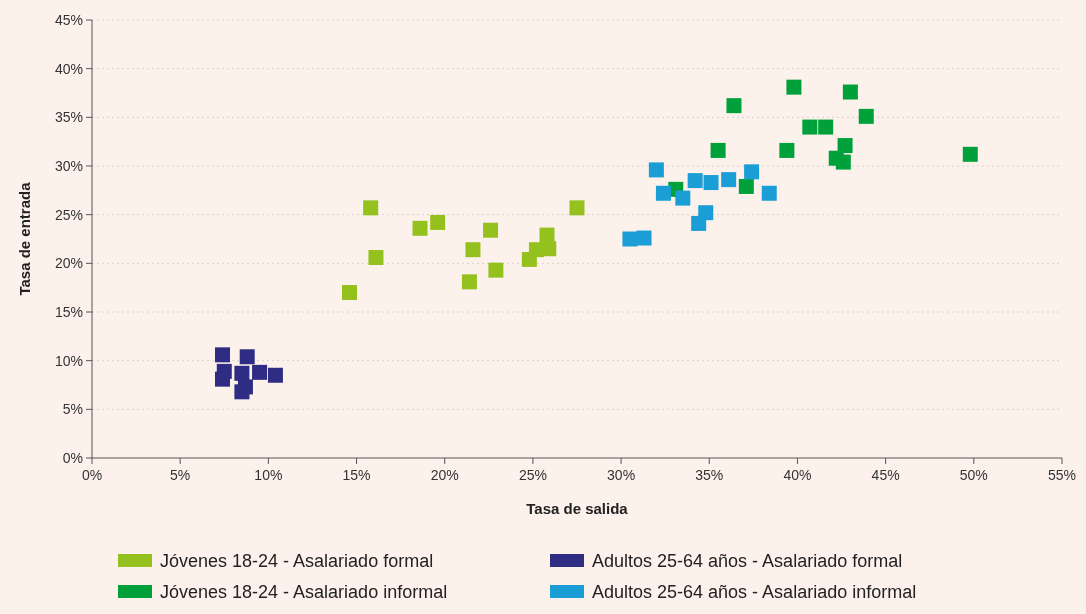  I want to click on x-tick-label: 35%, so click(709, 475).